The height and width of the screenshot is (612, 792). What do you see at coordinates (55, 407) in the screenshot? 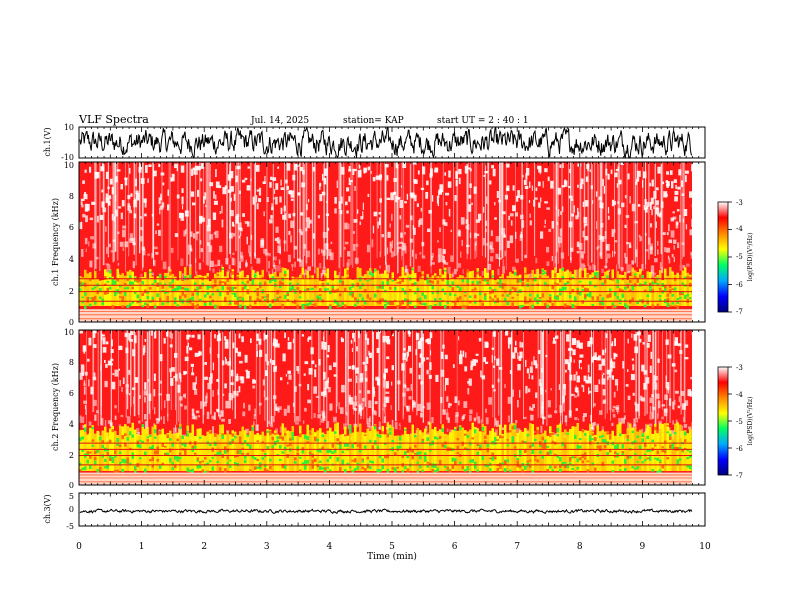
I see `ch2-spec-ylabel: ch.2 Frequency (kHz)` at bounding box center [55, 407].